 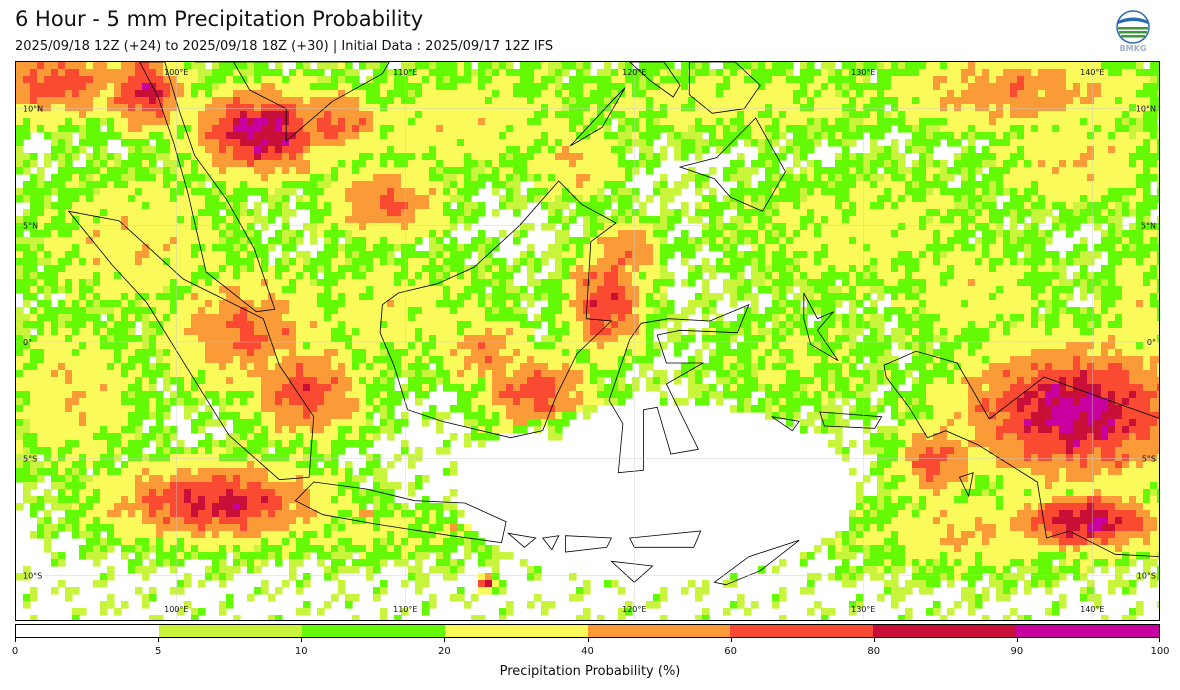 I want to click on lat-label-right: 10°S, so click(x=1146, y=575).